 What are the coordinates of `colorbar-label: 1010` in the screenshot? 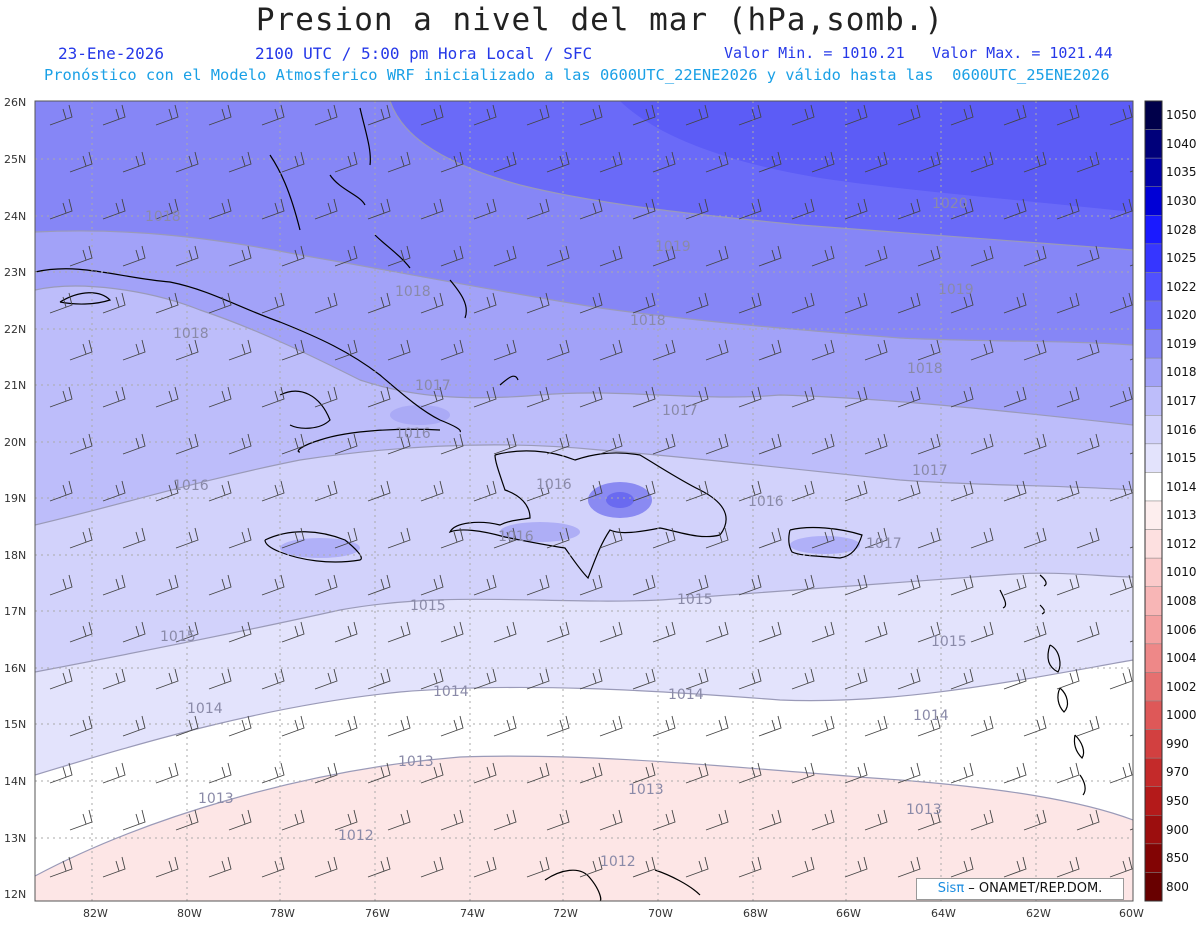 It's located at (1181, 572).